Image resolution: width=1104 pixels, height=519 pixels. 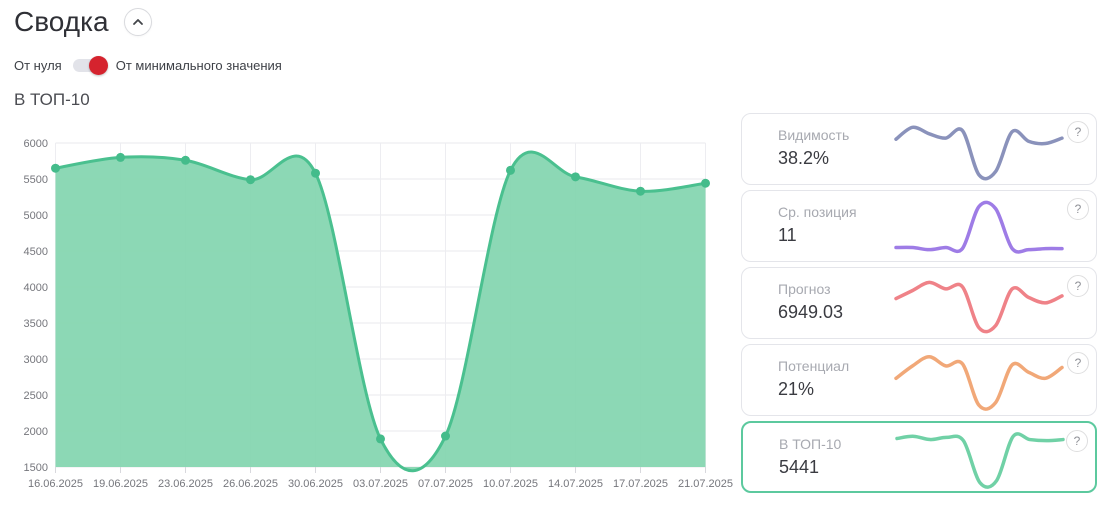 What do you see at coordinates (36, 468) in the screenshot?
I see `svg-text: 1500` at bounding box center [36, 468].